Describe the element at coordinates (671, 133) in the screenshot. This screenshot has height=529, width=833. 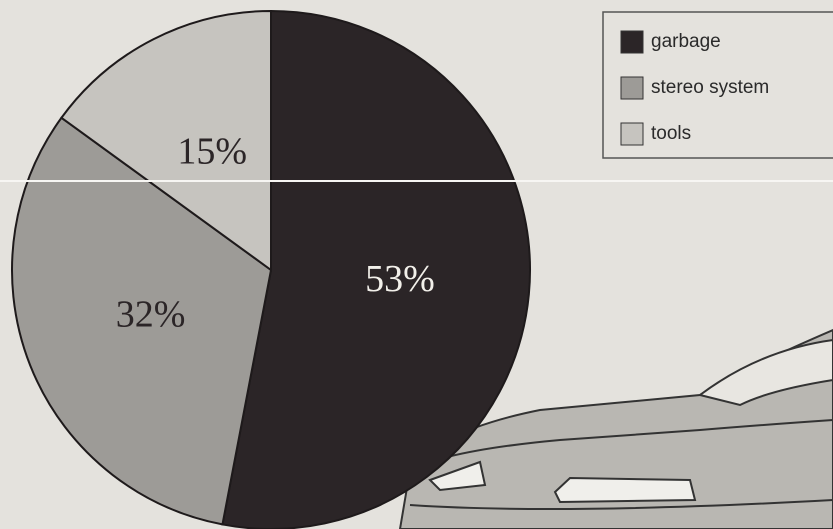
I see `legend-label: tools` at that location.